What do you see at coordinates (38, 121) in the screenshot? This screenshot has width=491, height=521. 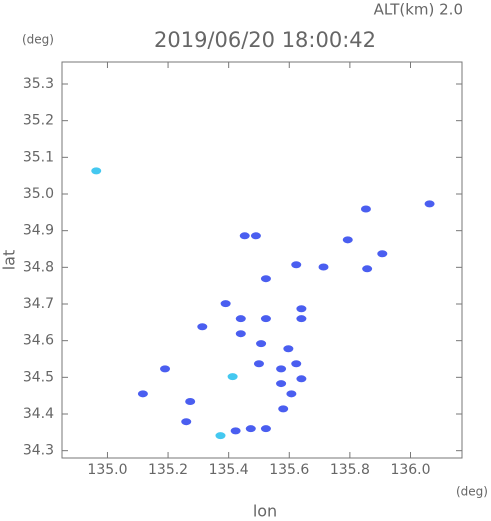 I see `y-tick-label: 35.2` at bounding box center [38, 121].